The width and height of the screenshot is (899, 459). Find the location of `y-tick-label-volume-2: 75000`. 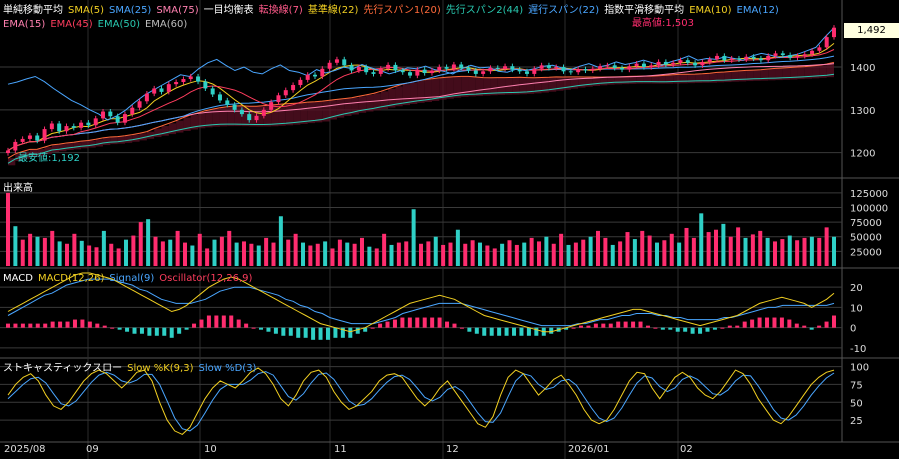

y-tick-label-volume-2: 75000 is located at coordinates (866, 223).